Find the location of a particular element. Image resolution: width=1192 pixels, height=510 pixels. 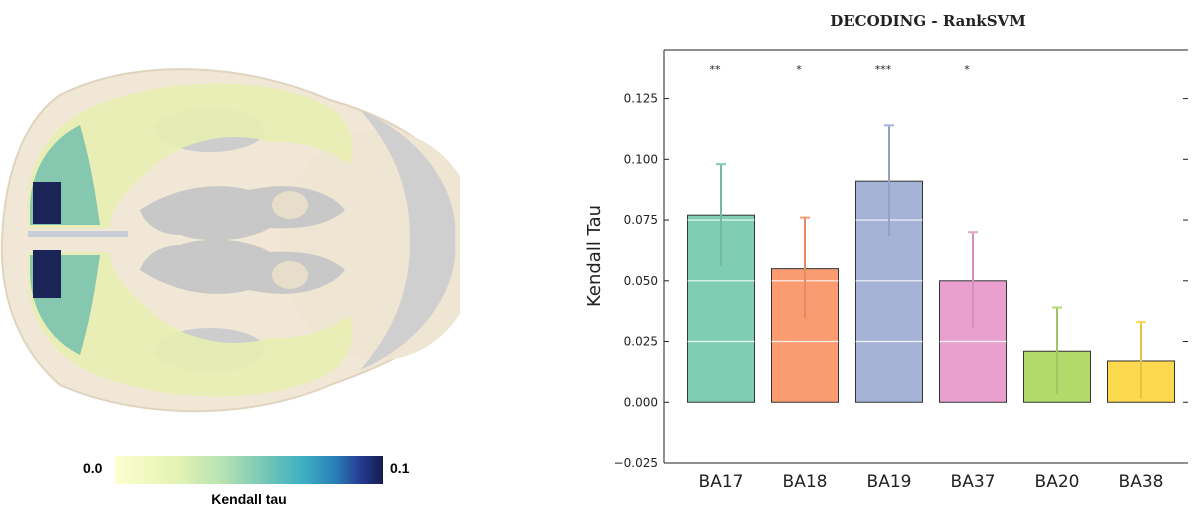

y-tick-label: 0.075 is located at coordinates (641, 220).